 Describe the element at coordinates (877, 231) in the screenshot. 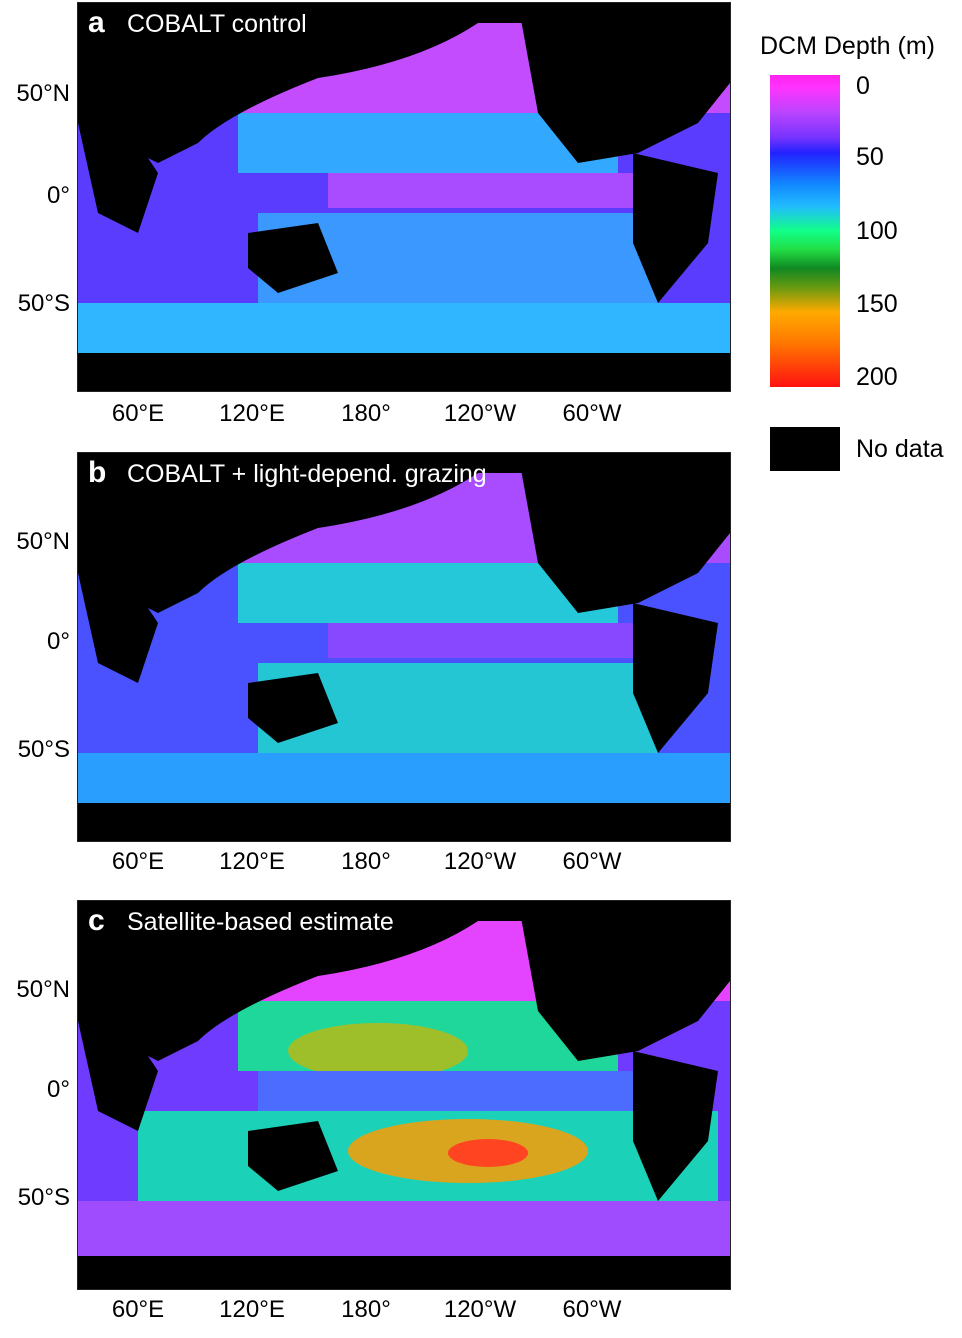

I see `colorbar-tick-100: 100` at that location.